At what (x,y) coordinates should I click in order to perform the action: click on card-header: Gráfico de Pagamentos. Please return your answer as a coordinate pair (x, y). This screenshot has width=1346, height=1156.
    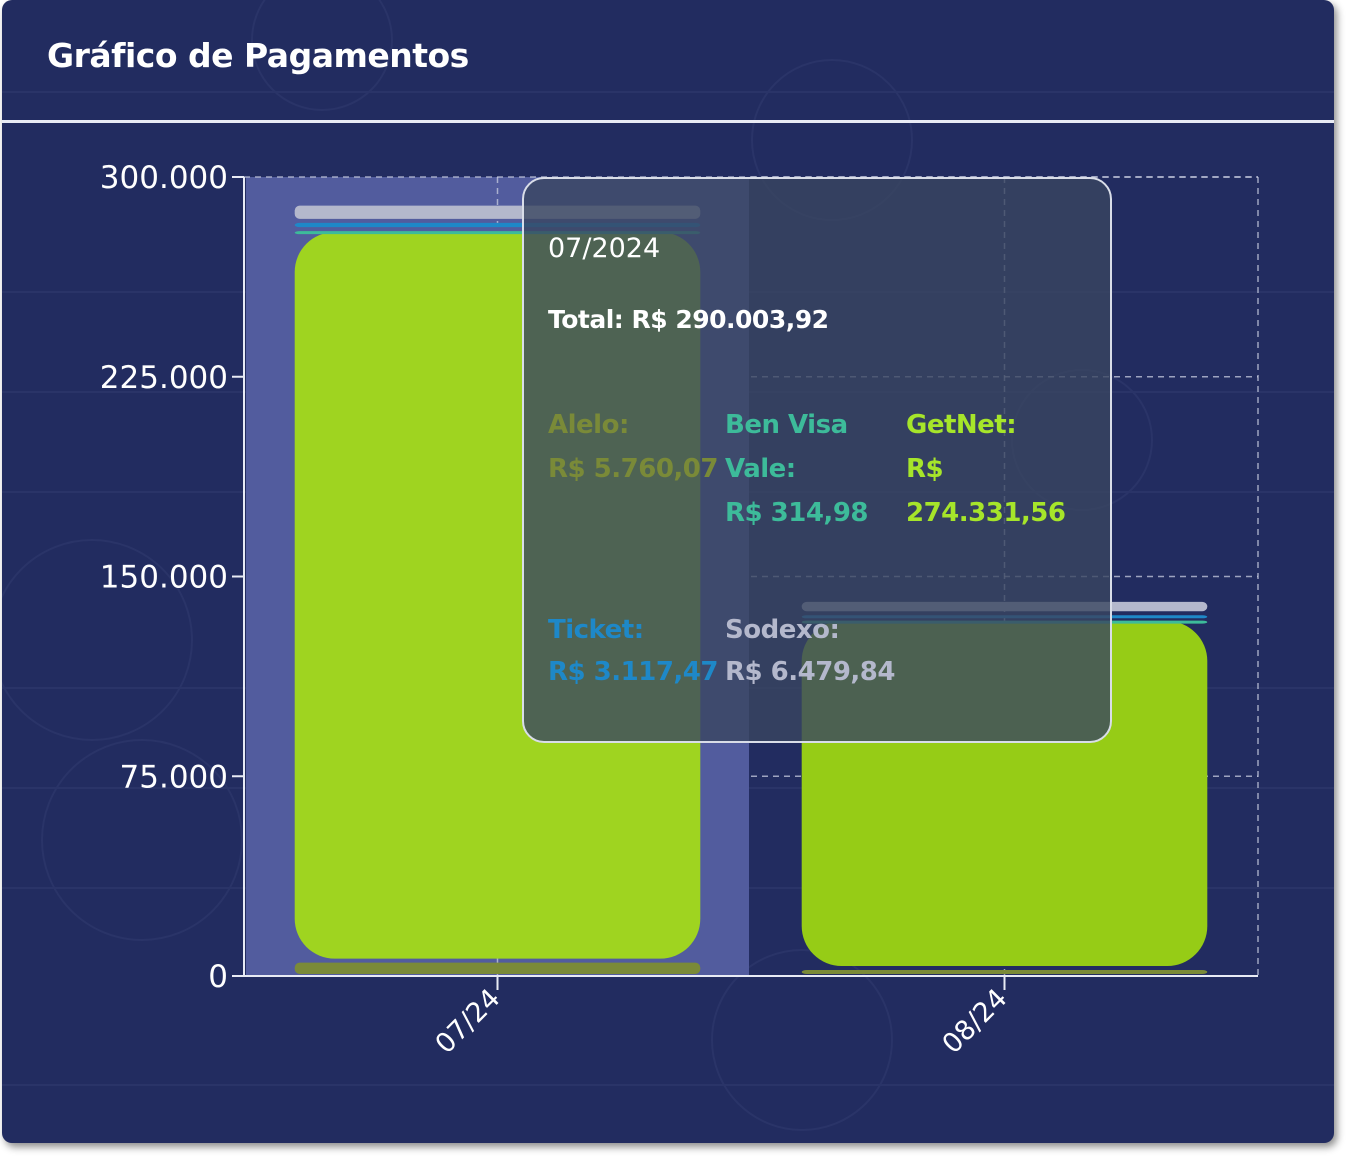
    Looking at the image, I should click on (668, 60).